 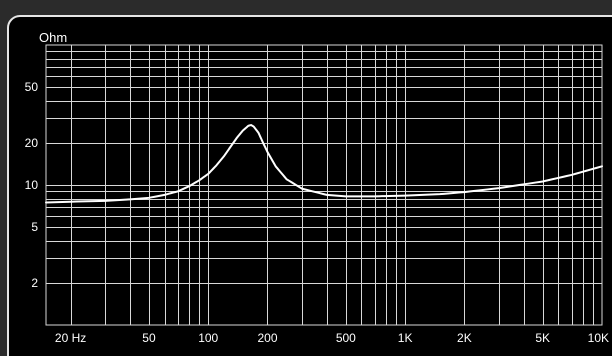 What do you see at coordinates (32, 143) in the screenshot?
I see `y-tick-label: 20` at bounding box center [32, 143].